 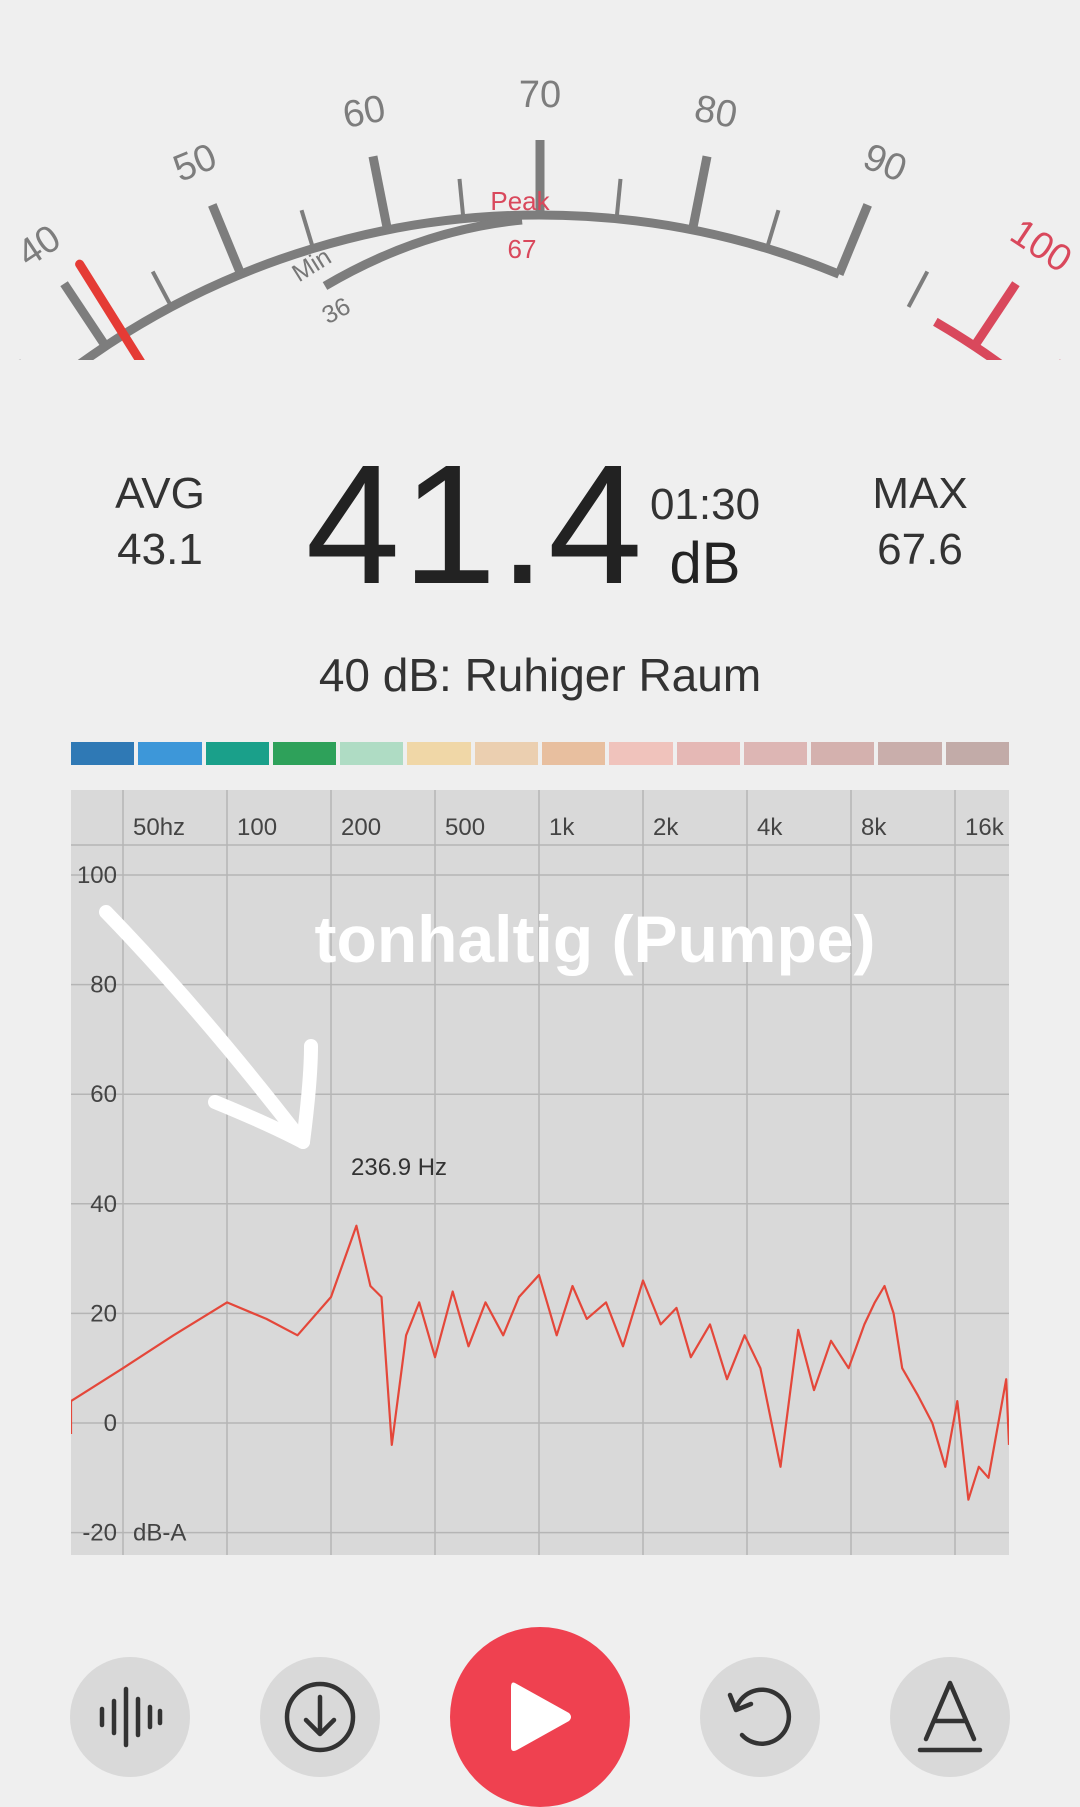 I want to click on frequency-tick-label: 2k, so click(x=666, y=827).